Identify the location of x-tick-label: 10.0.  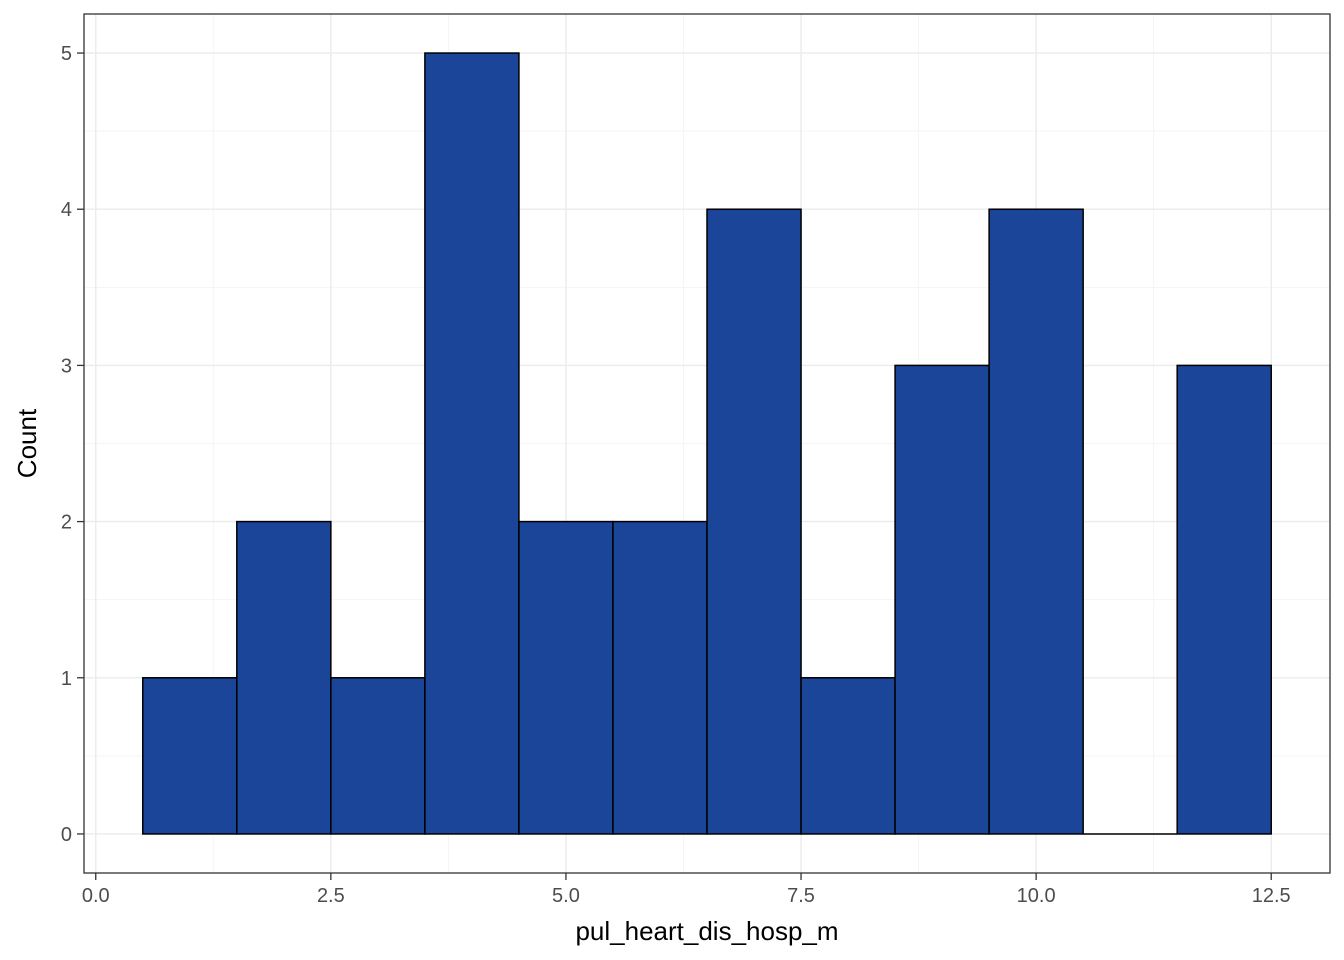
(1036, 896).